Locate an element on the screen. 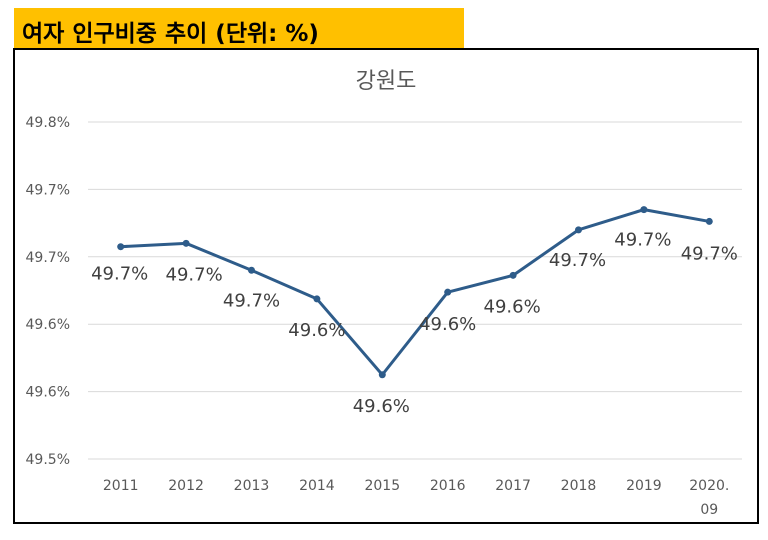 The width and height of the screenshot is (768, 540). x-tick-label: 2015 is located at coordinates (382, 486).